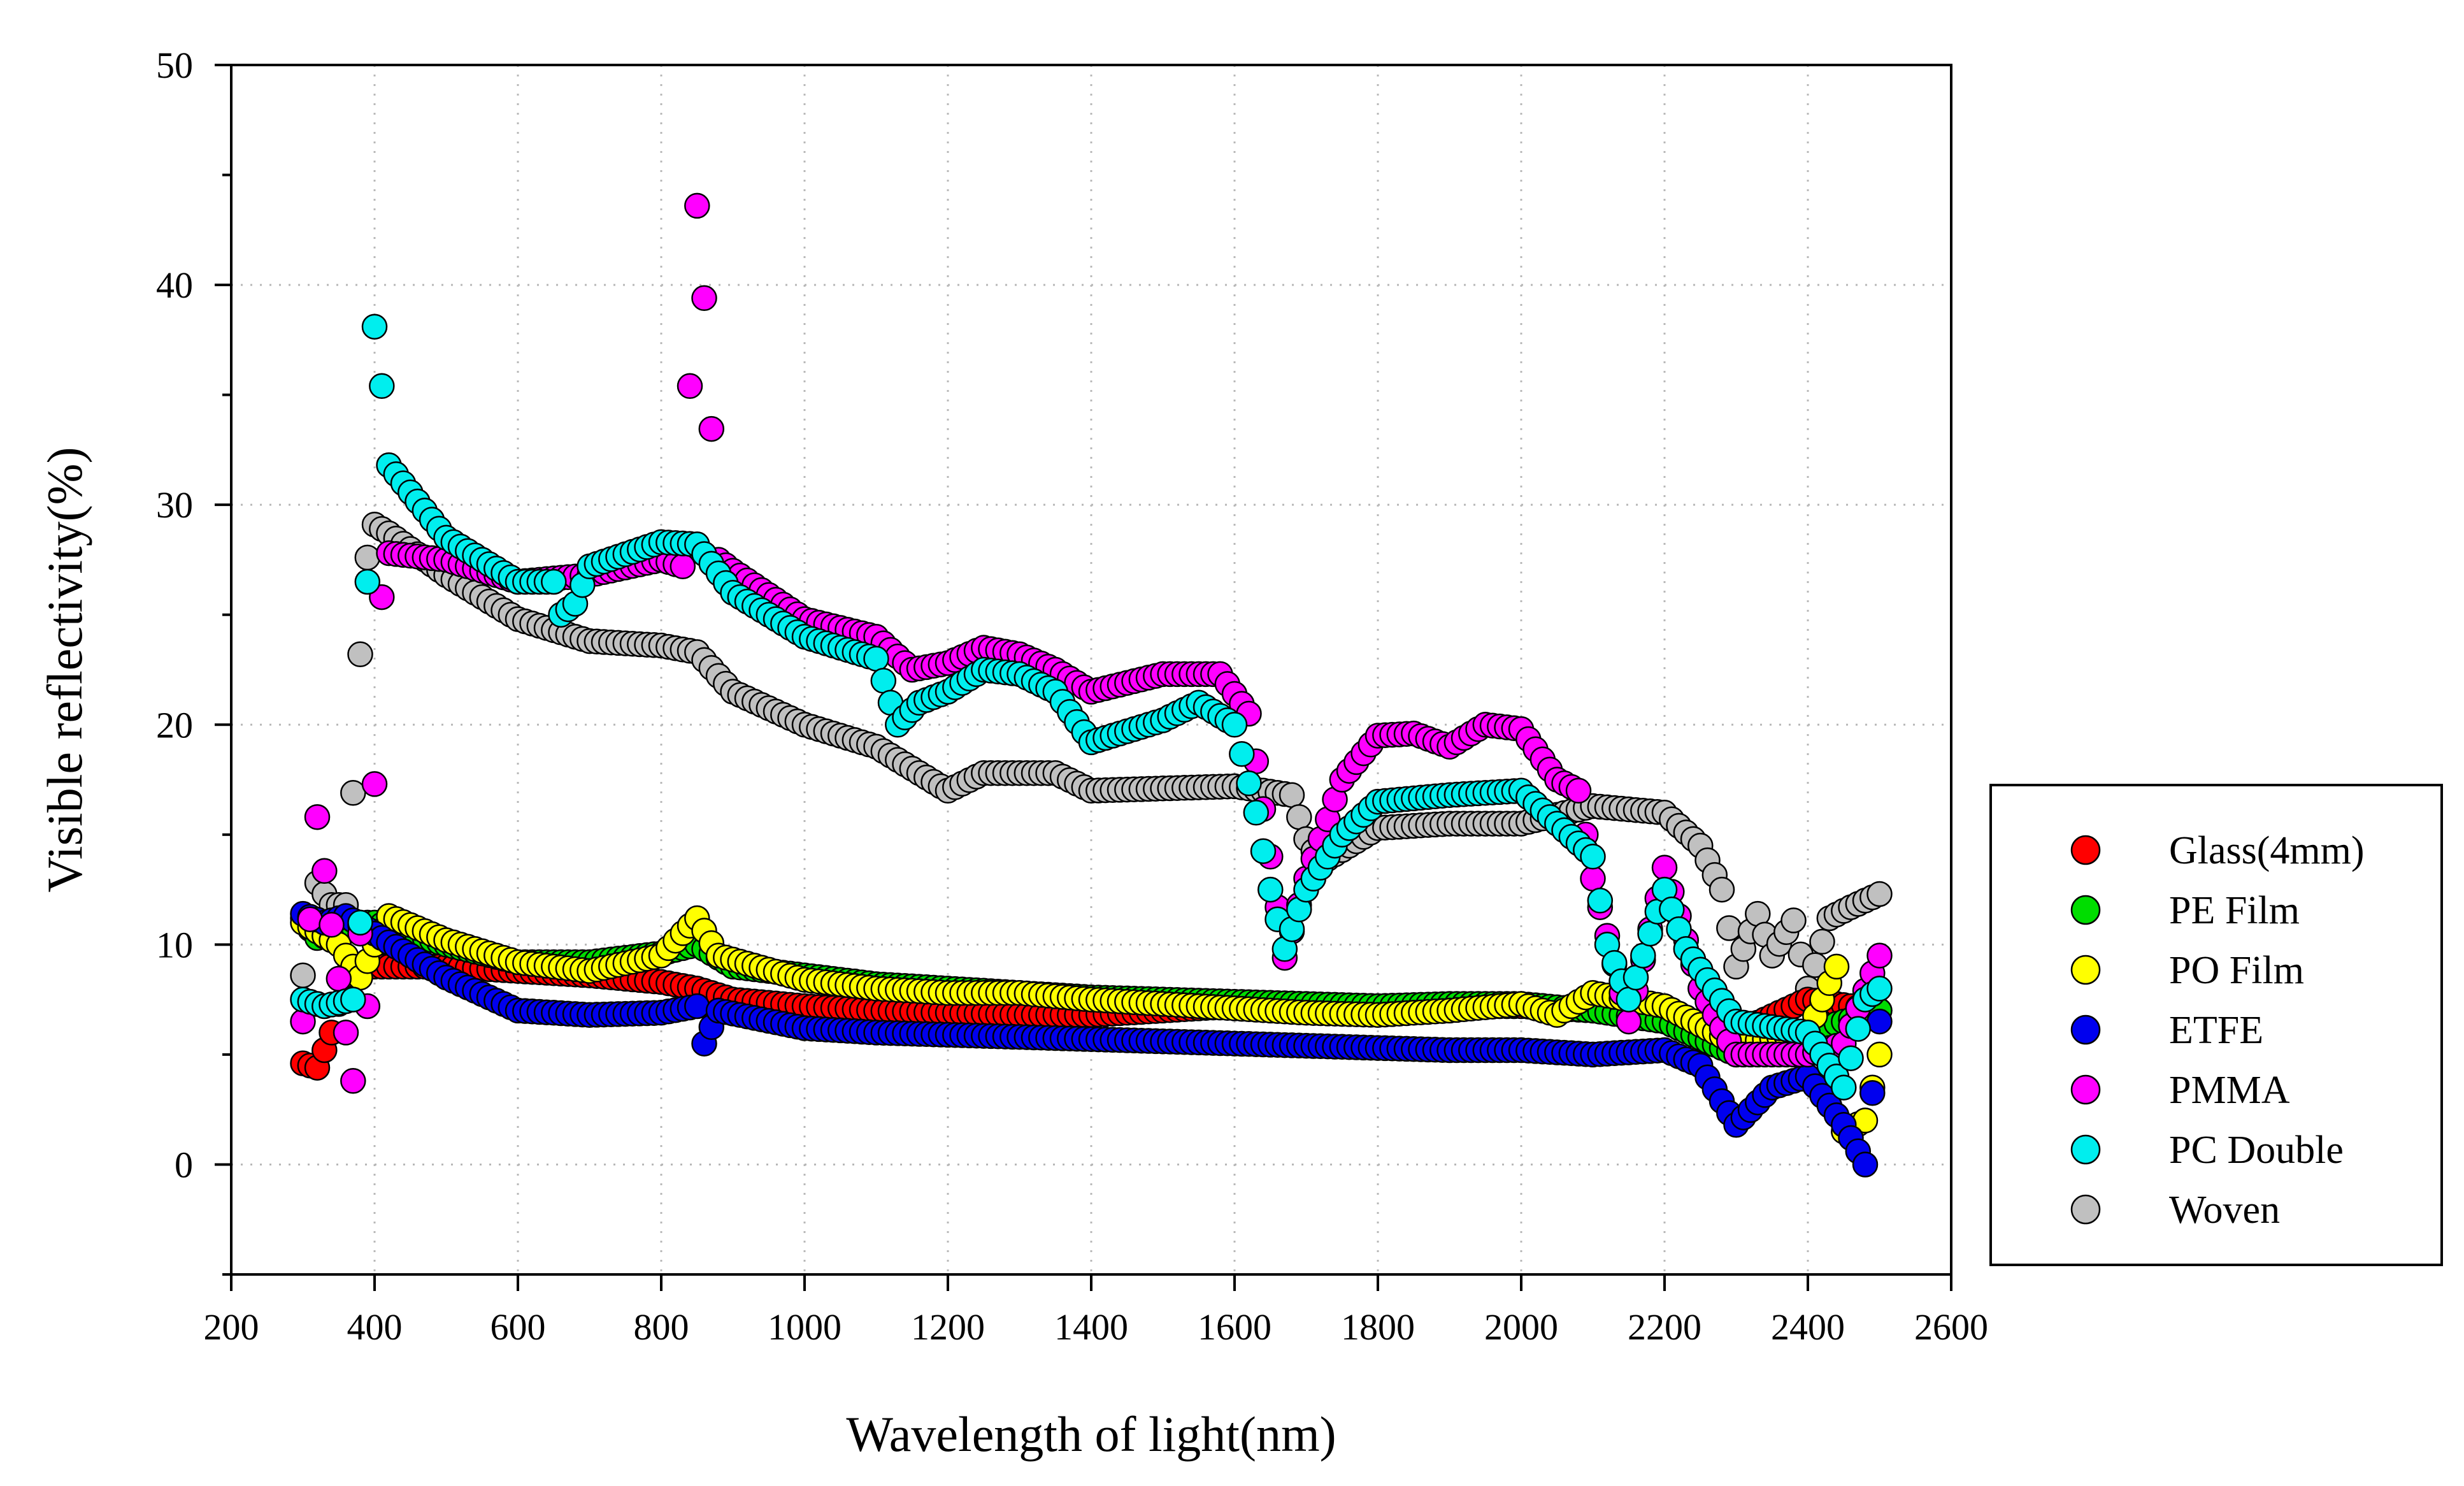  What do you see at coordinates (2236, 970) in the screenshot?
I see `legend-label: PO Film` at bounding box center [2236, 970].